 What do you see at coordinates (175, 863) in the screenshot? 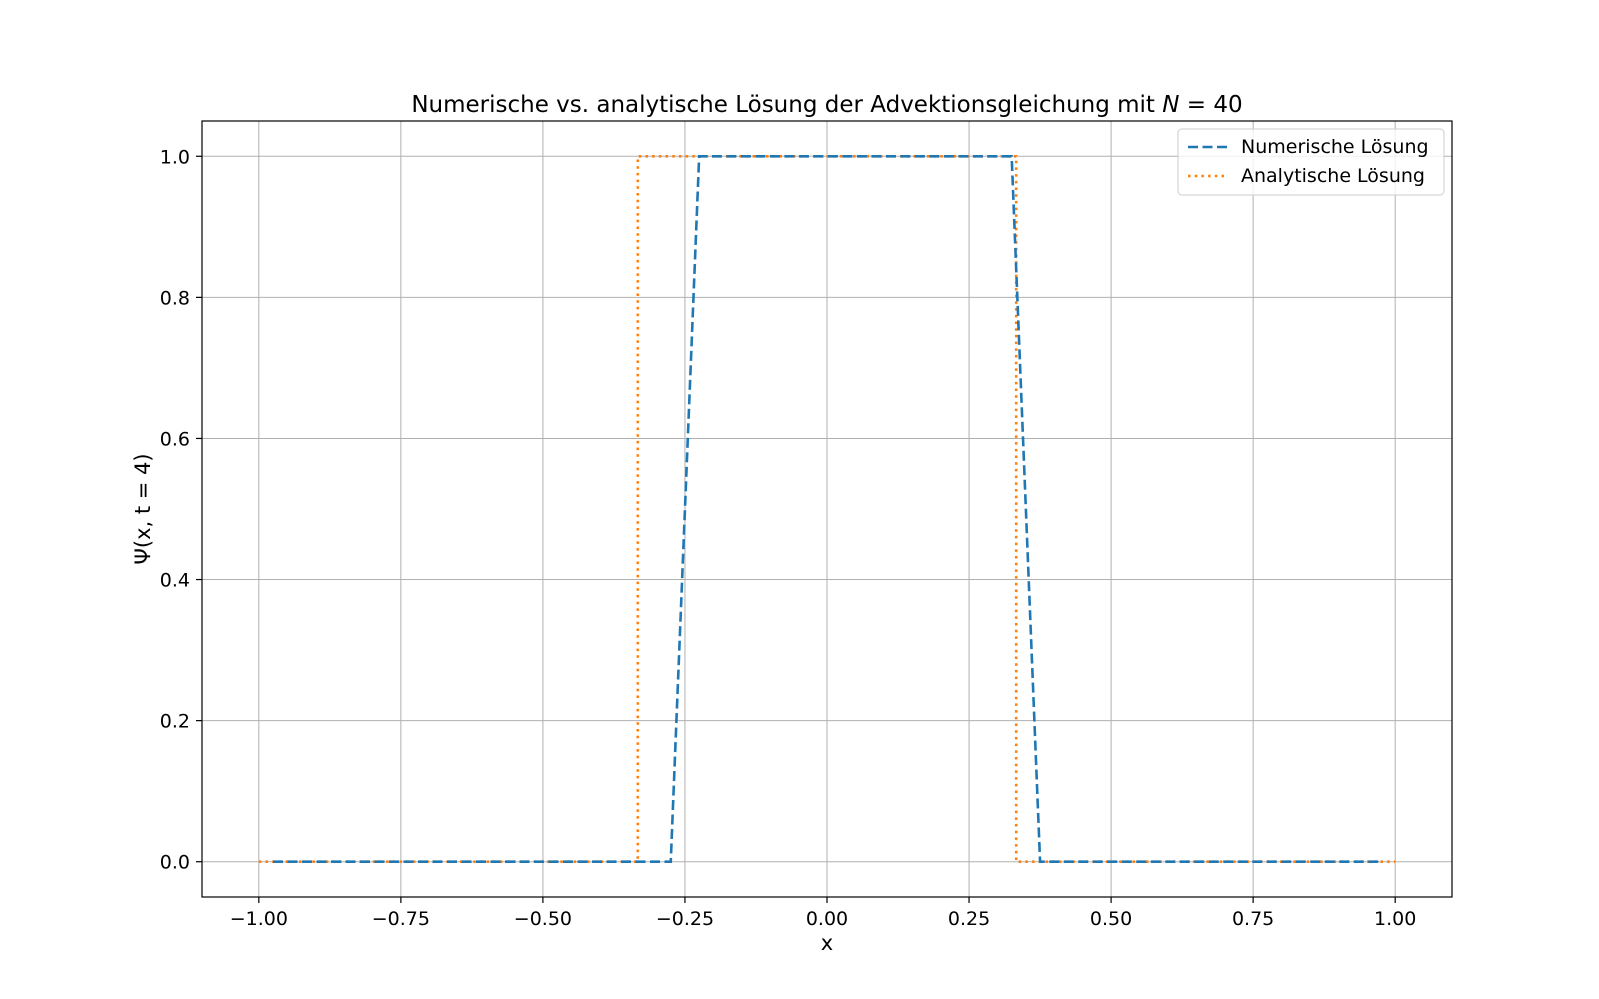
I see `y-tick-label: 0.0` at bounding box center [175, 863].